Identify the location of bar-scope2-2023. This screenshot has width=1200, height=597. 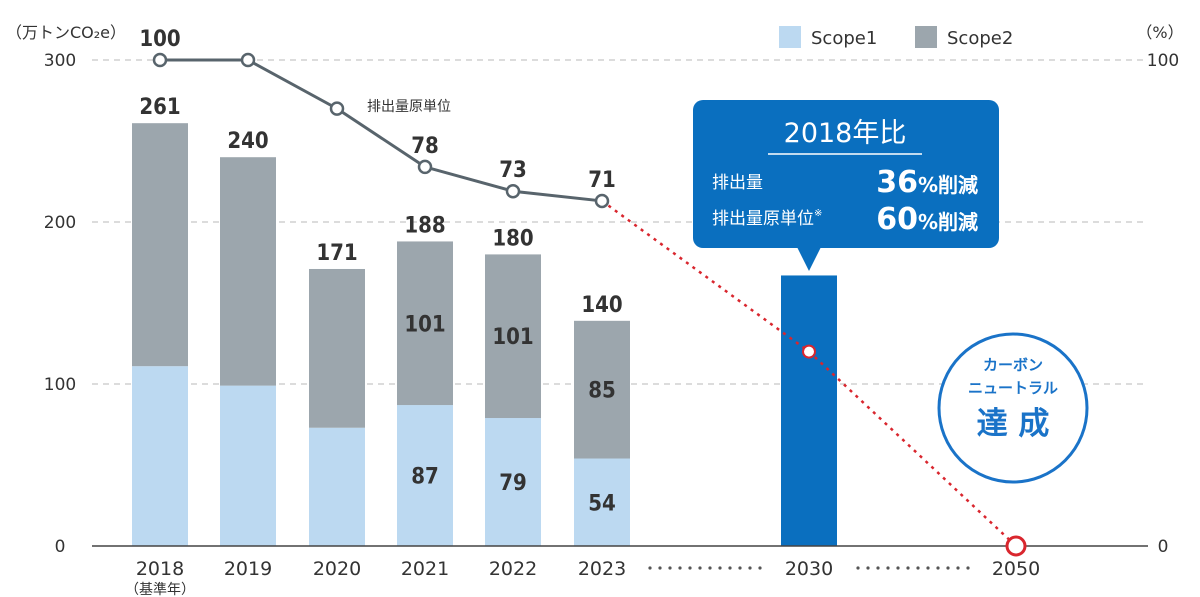
(602, 389).